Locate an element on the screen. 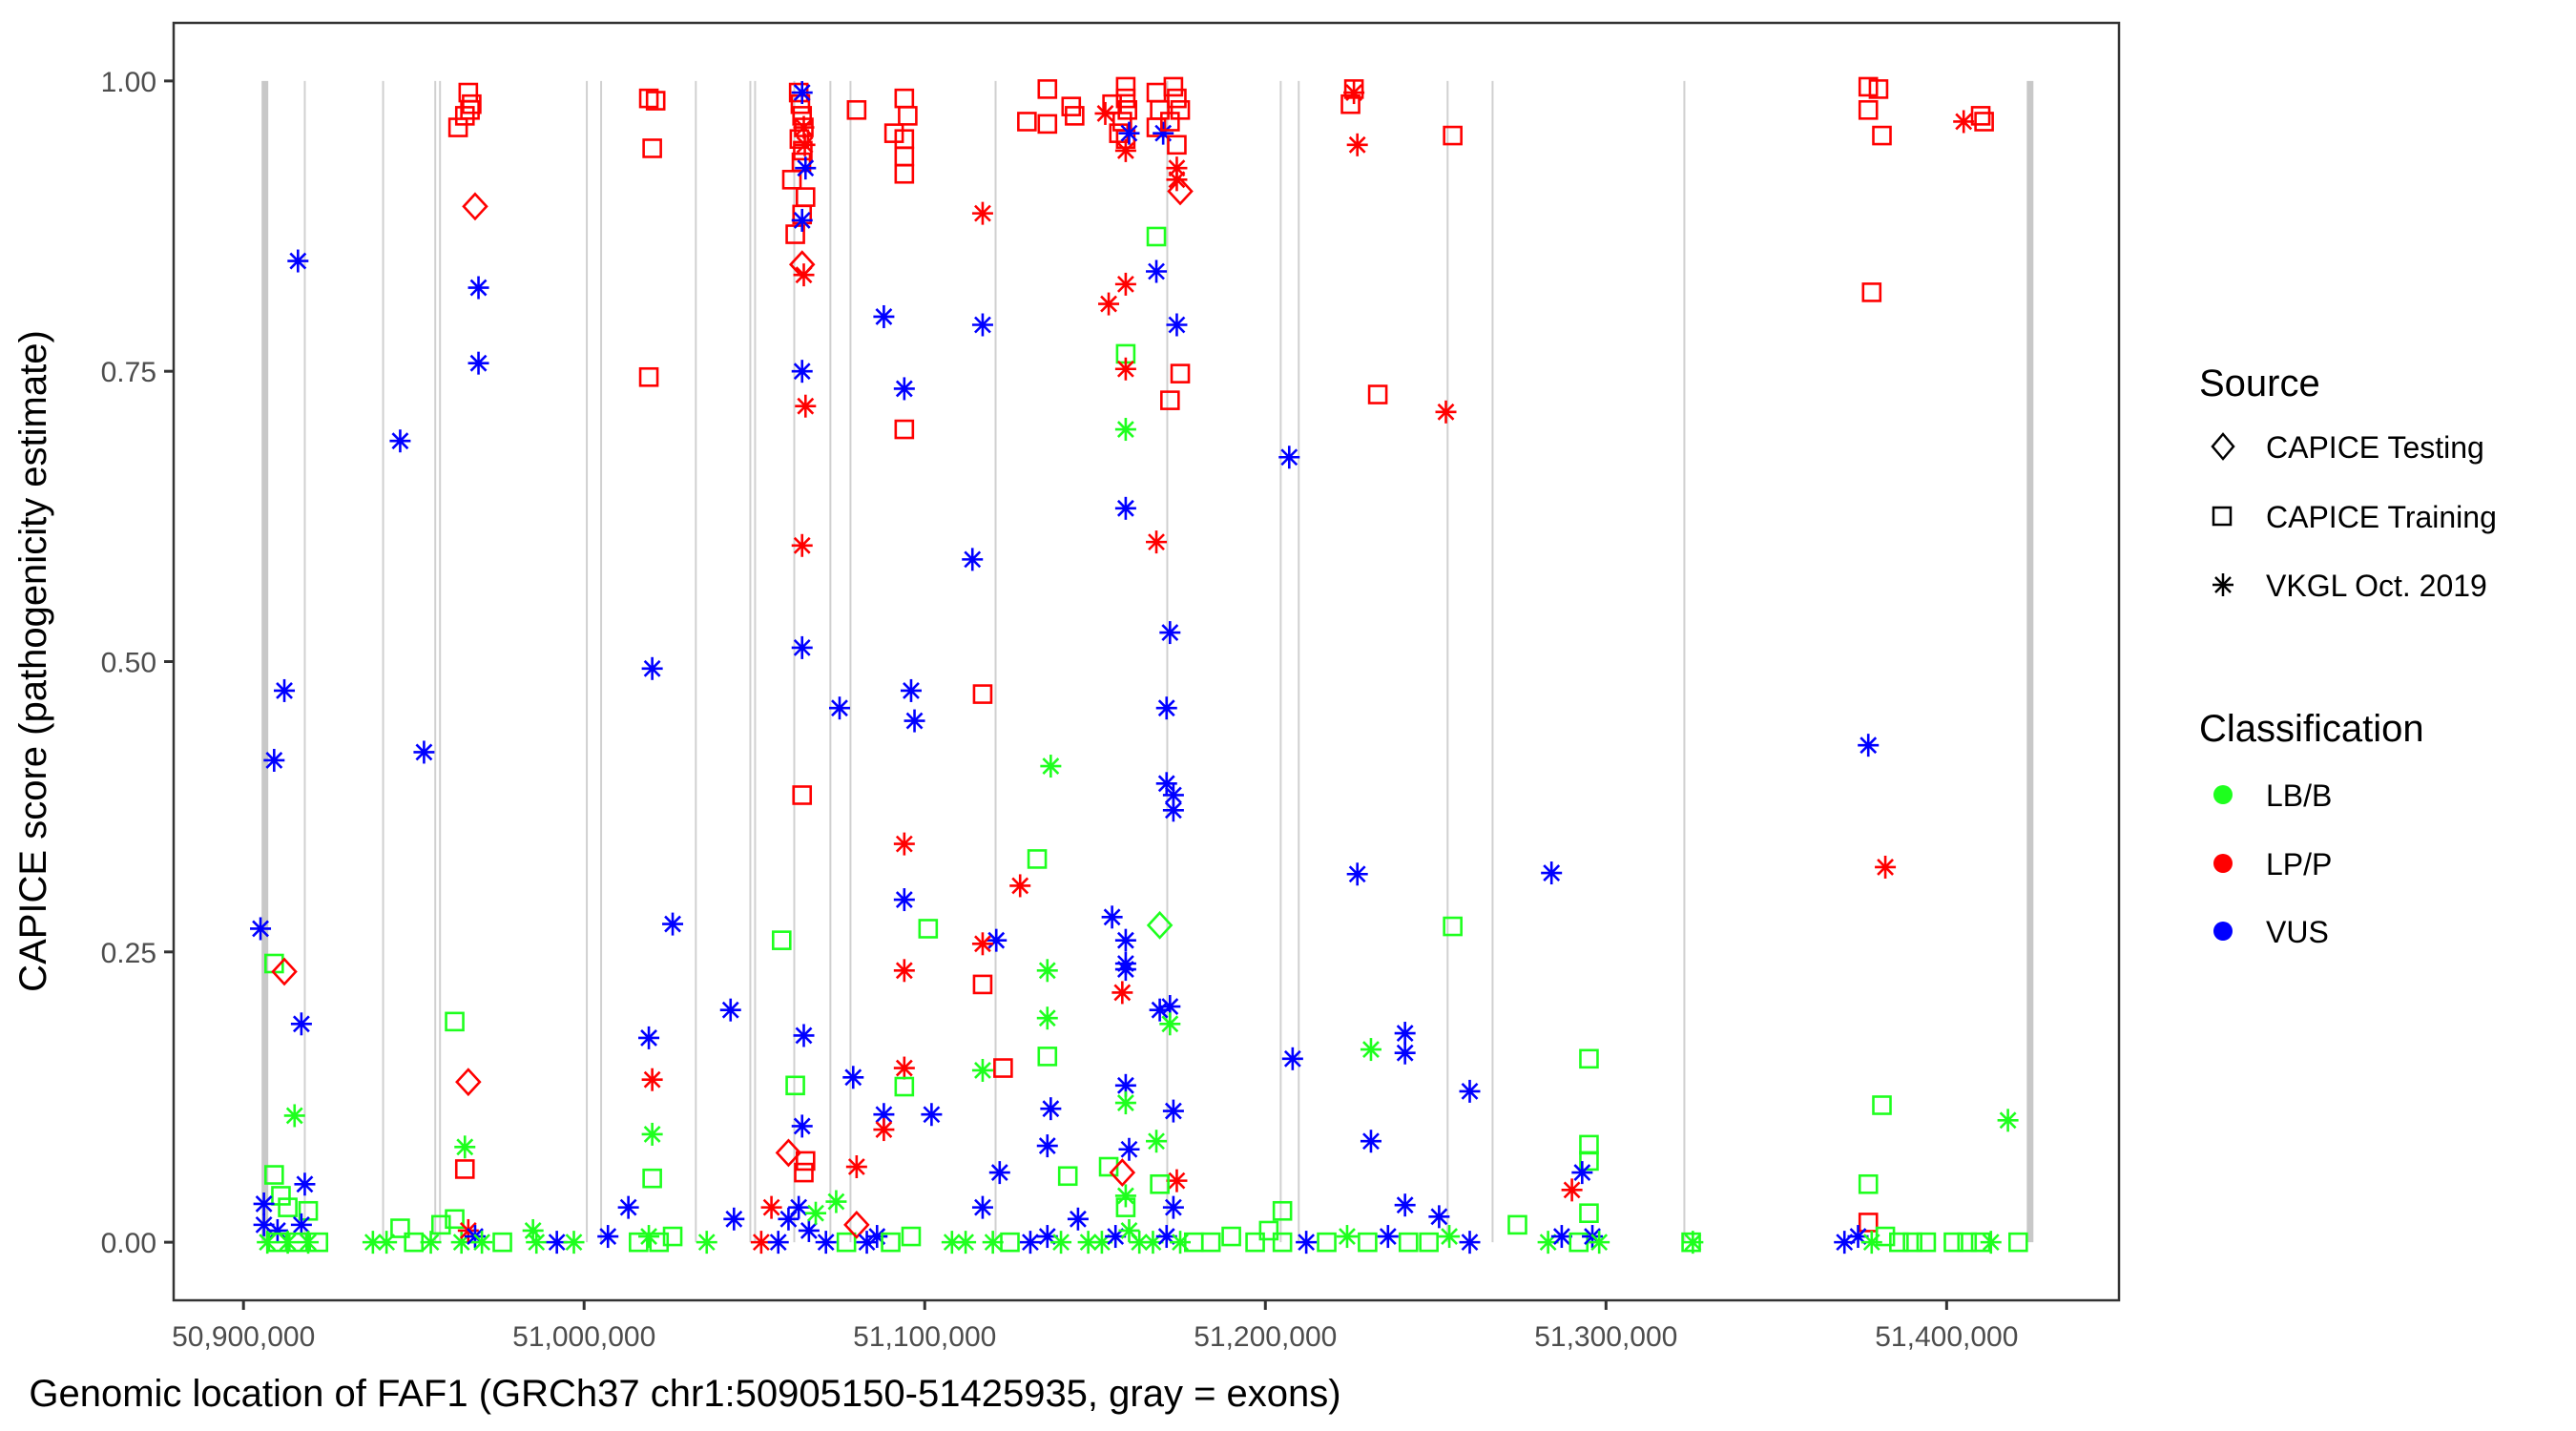  blue-dot-icon is located at coordinates (2223, 931).